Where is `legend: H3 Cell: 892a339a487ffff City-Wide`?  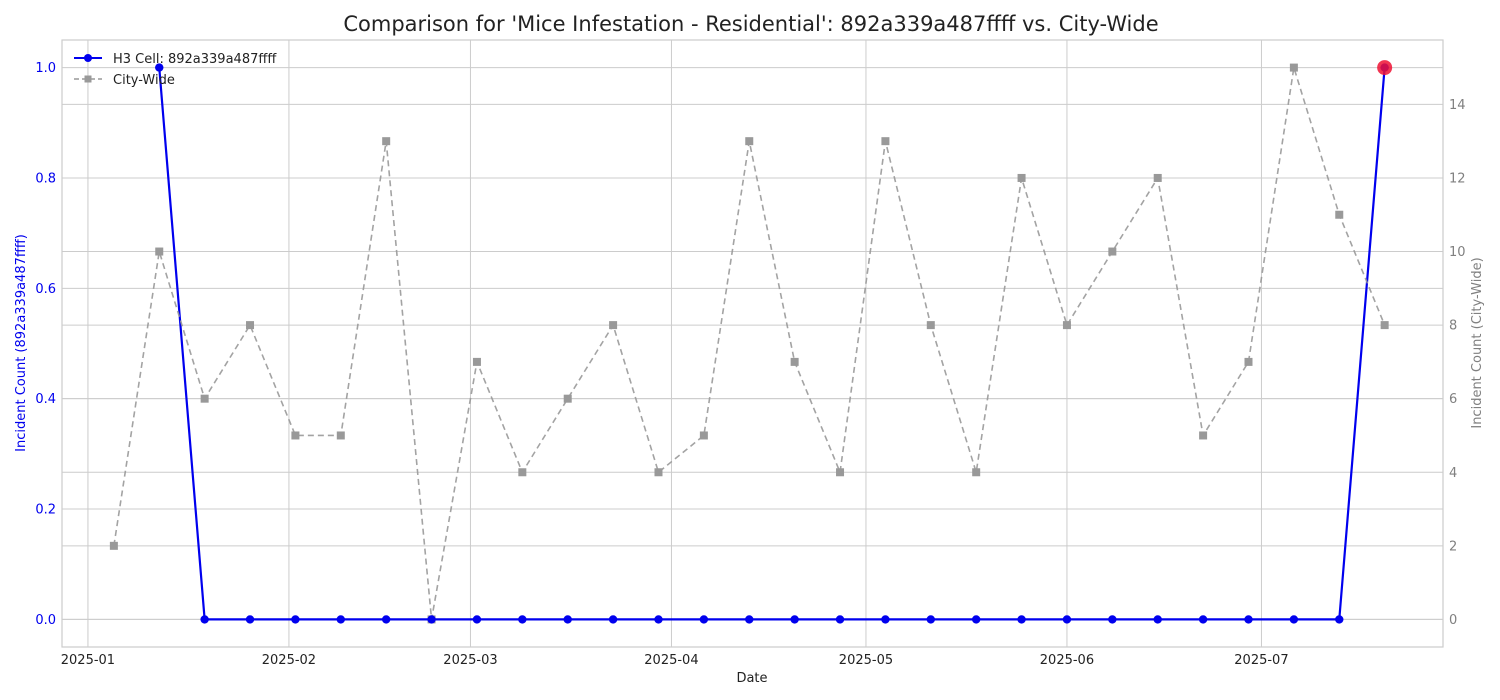 legend: H3 Cell: 892a339a487ffff City-Wide is located at coordinates (175, 70).